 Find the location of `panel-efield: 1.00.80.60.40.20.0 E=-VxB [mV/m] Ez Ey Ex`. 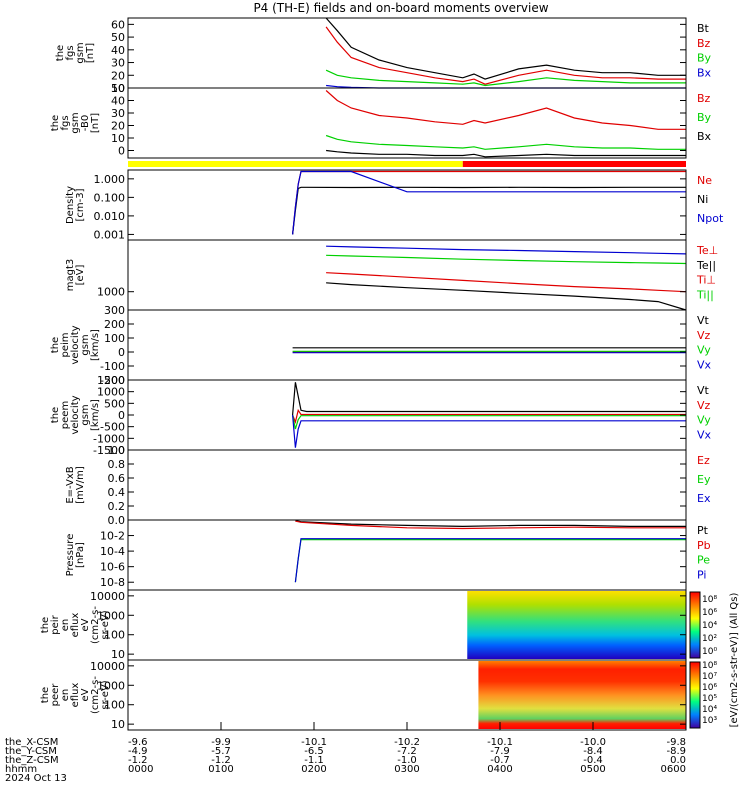

panel-efield: 1.00.80.60.40.20.0 E=-VxB [mV/m] Ez Ey Ex is located at coordinates (388, 485).